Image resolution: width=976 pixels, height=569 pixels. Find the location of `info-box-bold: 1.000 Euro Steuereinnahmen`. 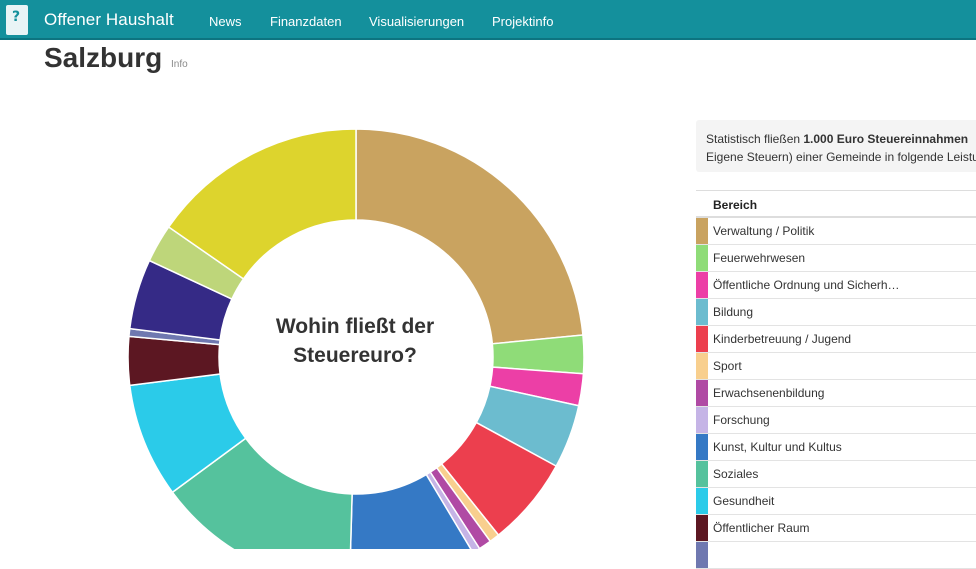

info-box-bold: 1.000 Euro Steuereinnahmen is located at coordinates (886, 139).